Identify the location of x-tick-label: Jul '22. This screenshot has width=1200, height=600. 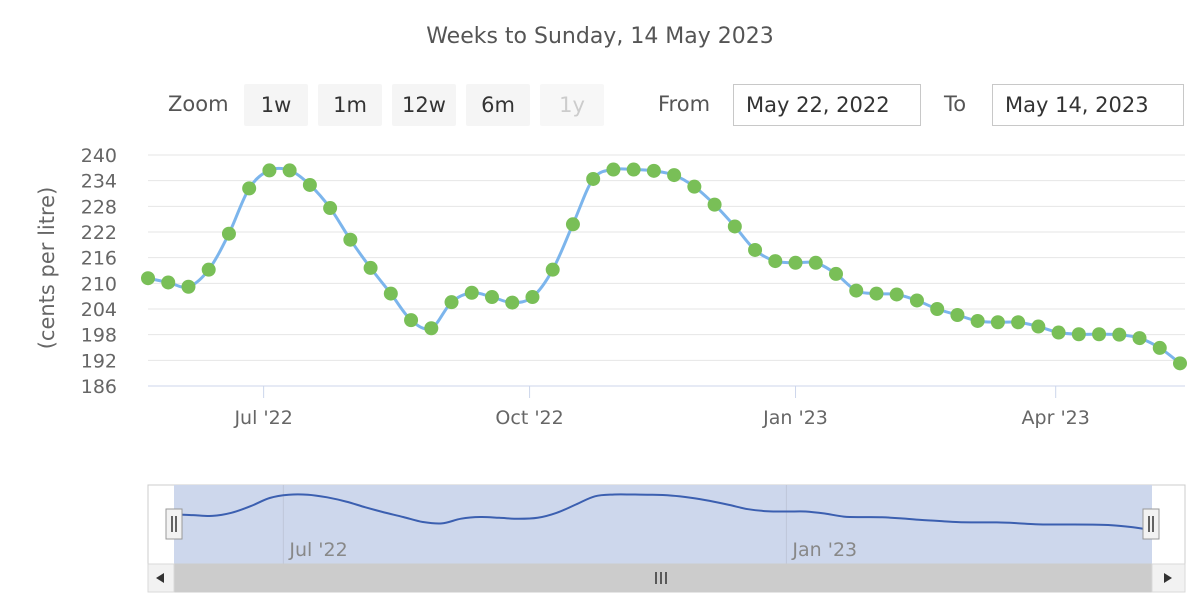
(262, 418).